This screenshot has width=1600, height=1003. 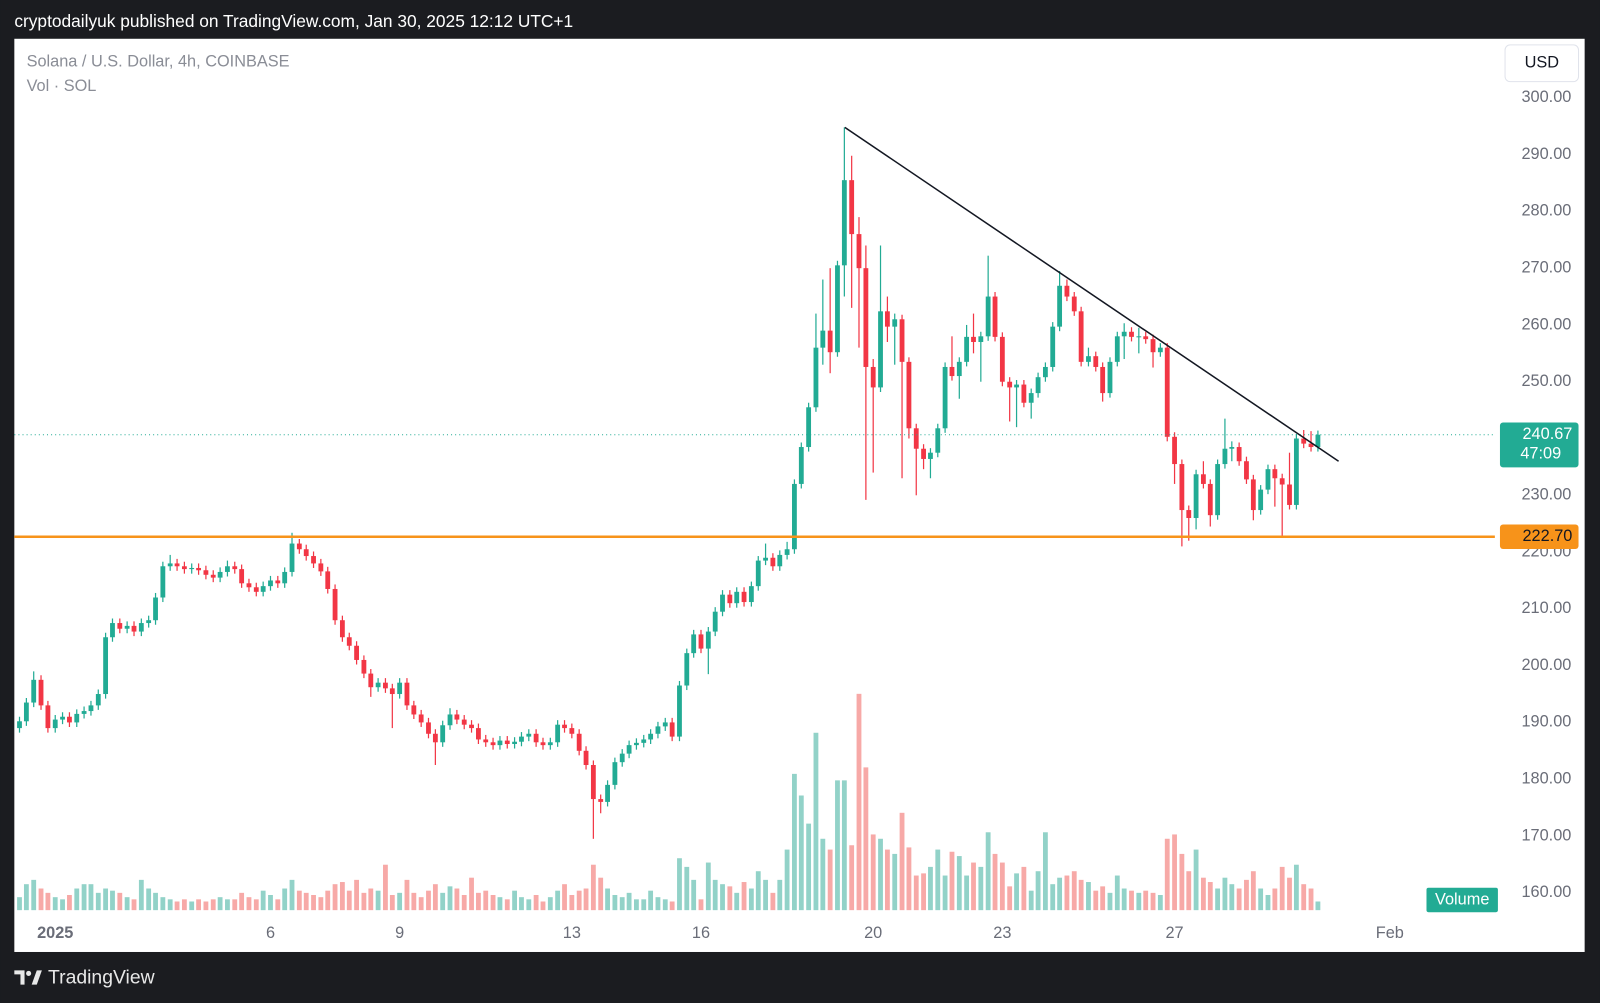 I want to click on volume-badge-box, so click(x=1462, y=900).